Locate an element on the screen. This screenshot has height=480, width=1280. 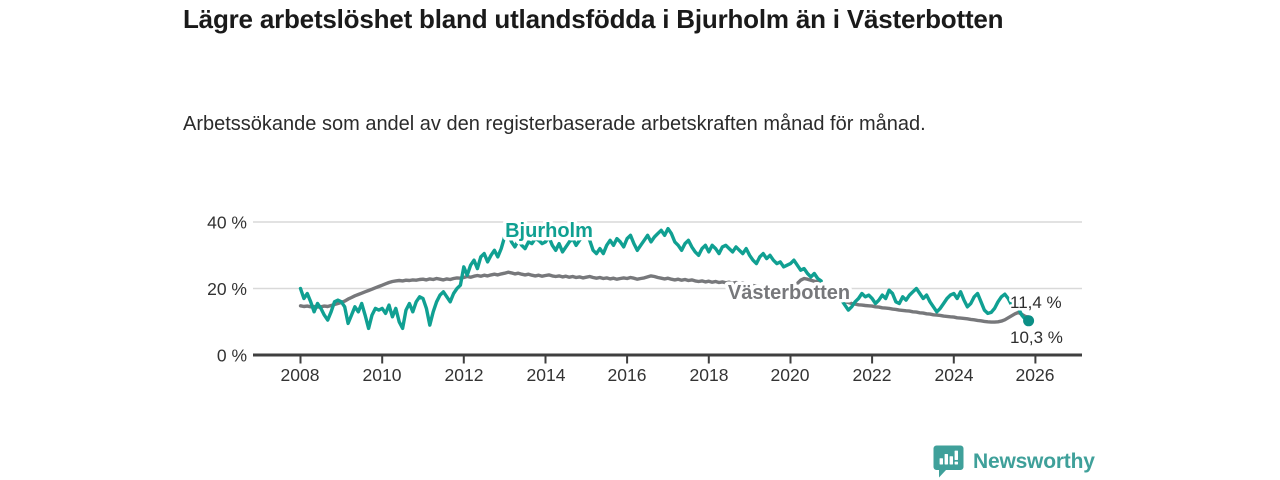
data-lines is located at coordinates (666, 278).